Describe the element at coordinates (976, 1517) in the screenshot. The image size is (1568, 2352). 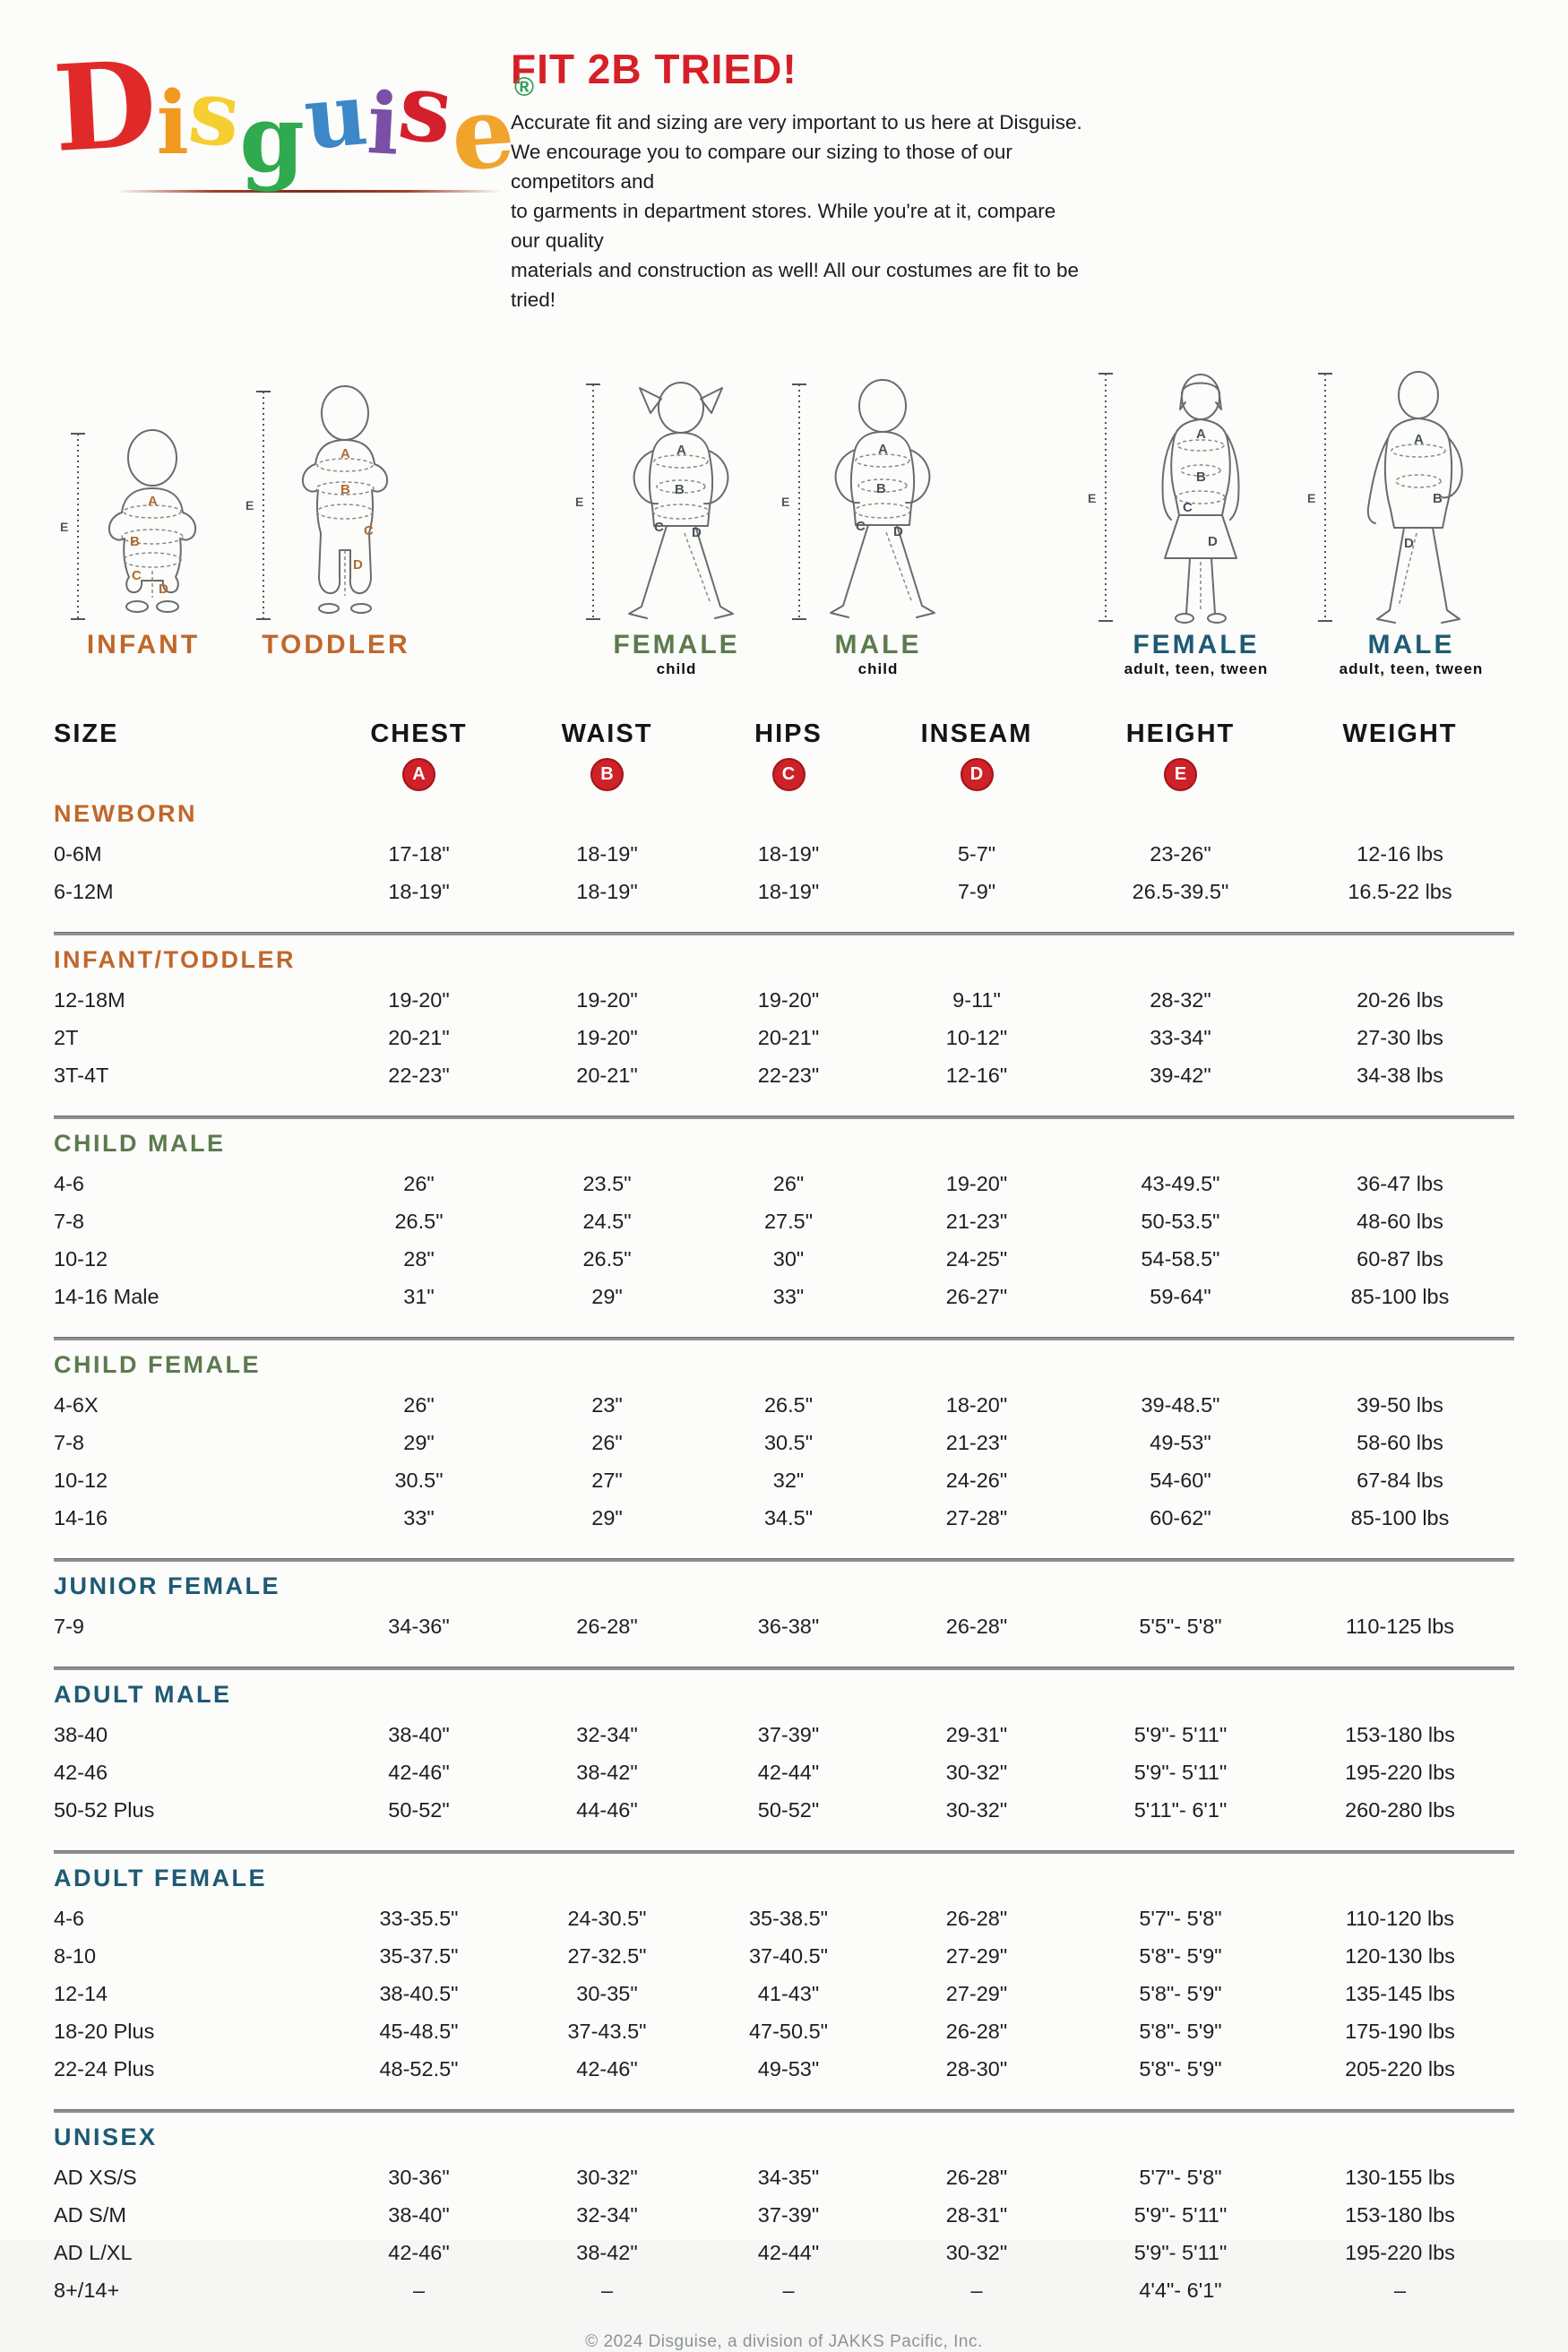
I see `value-cell: 27-28"` at that location.